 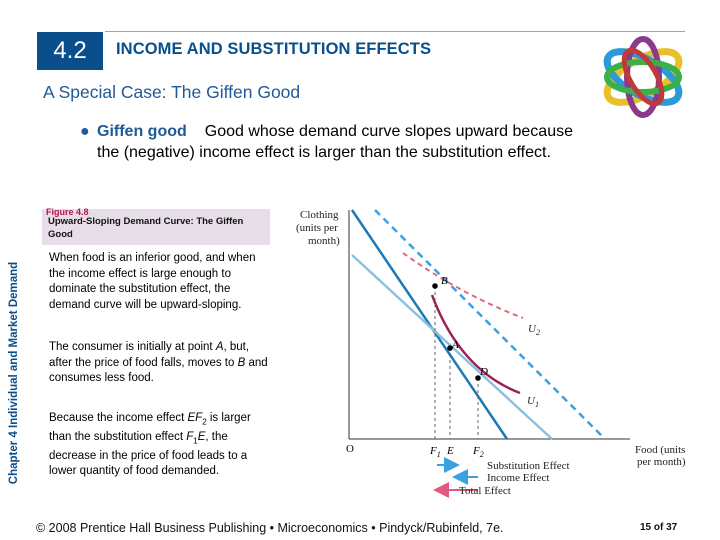 What do you see at coordinates (485, 491) in the screenshot?
I see `legend-total: Total Effect` at bounding box center [485, 491].